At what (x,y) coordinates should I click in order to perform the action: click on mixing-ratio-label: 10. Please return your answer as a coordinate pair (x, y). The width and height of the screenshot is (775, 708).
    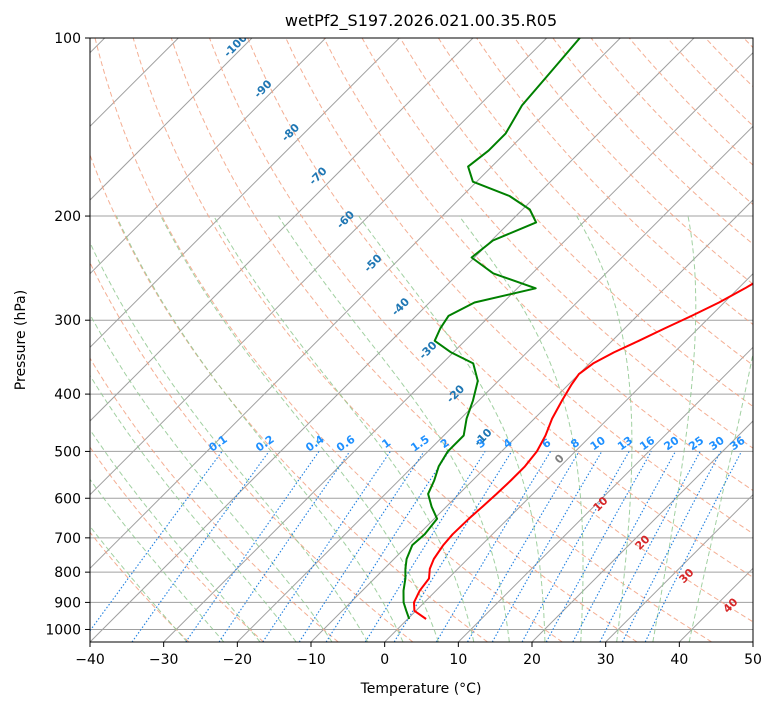
    Looking at the image, I should click on (598, 444).